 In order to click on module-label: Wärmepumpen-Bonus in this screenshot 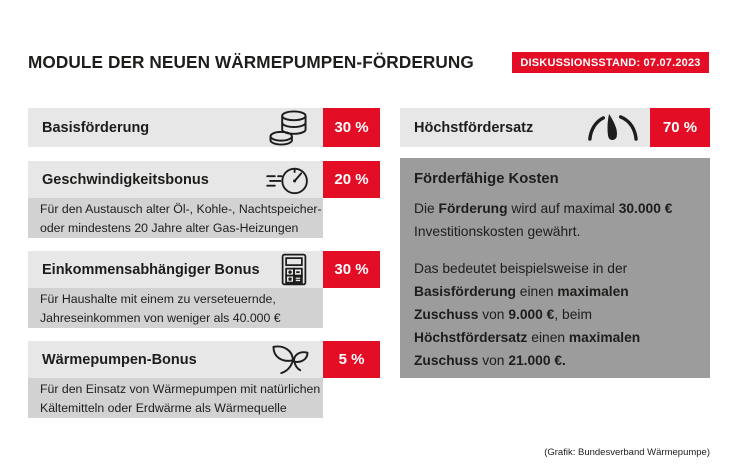, I will do `click(119, 359)`.